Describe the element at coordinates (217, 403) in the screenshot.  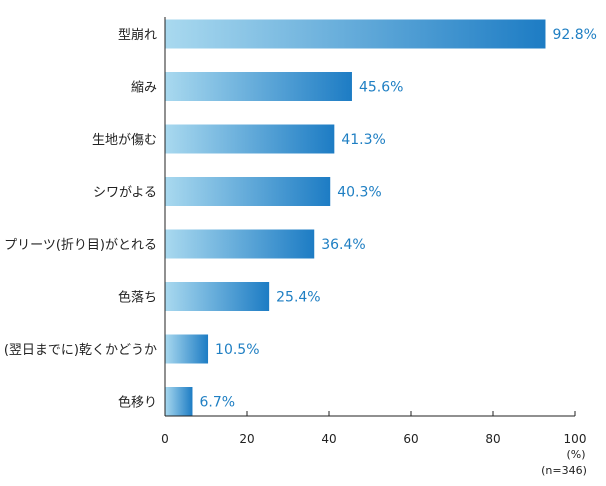
I see `value-label-7: 6.7%` at that location.